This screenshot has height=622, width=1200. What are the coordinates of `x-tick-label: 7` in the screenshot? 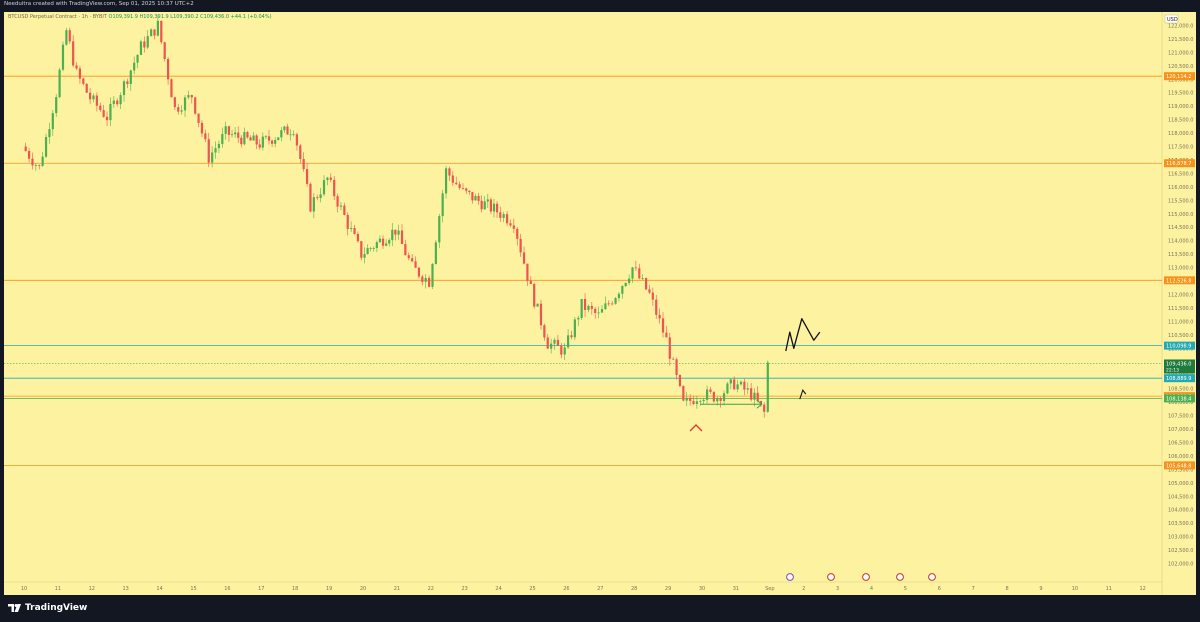 It's located at (973, 589).